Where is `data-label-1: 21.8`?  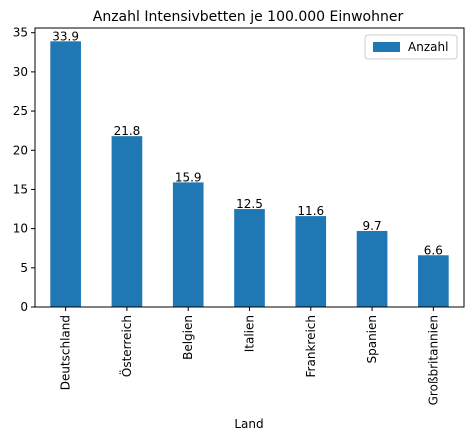
data-label-1: 21.8 is located at coordinates (127, 131).